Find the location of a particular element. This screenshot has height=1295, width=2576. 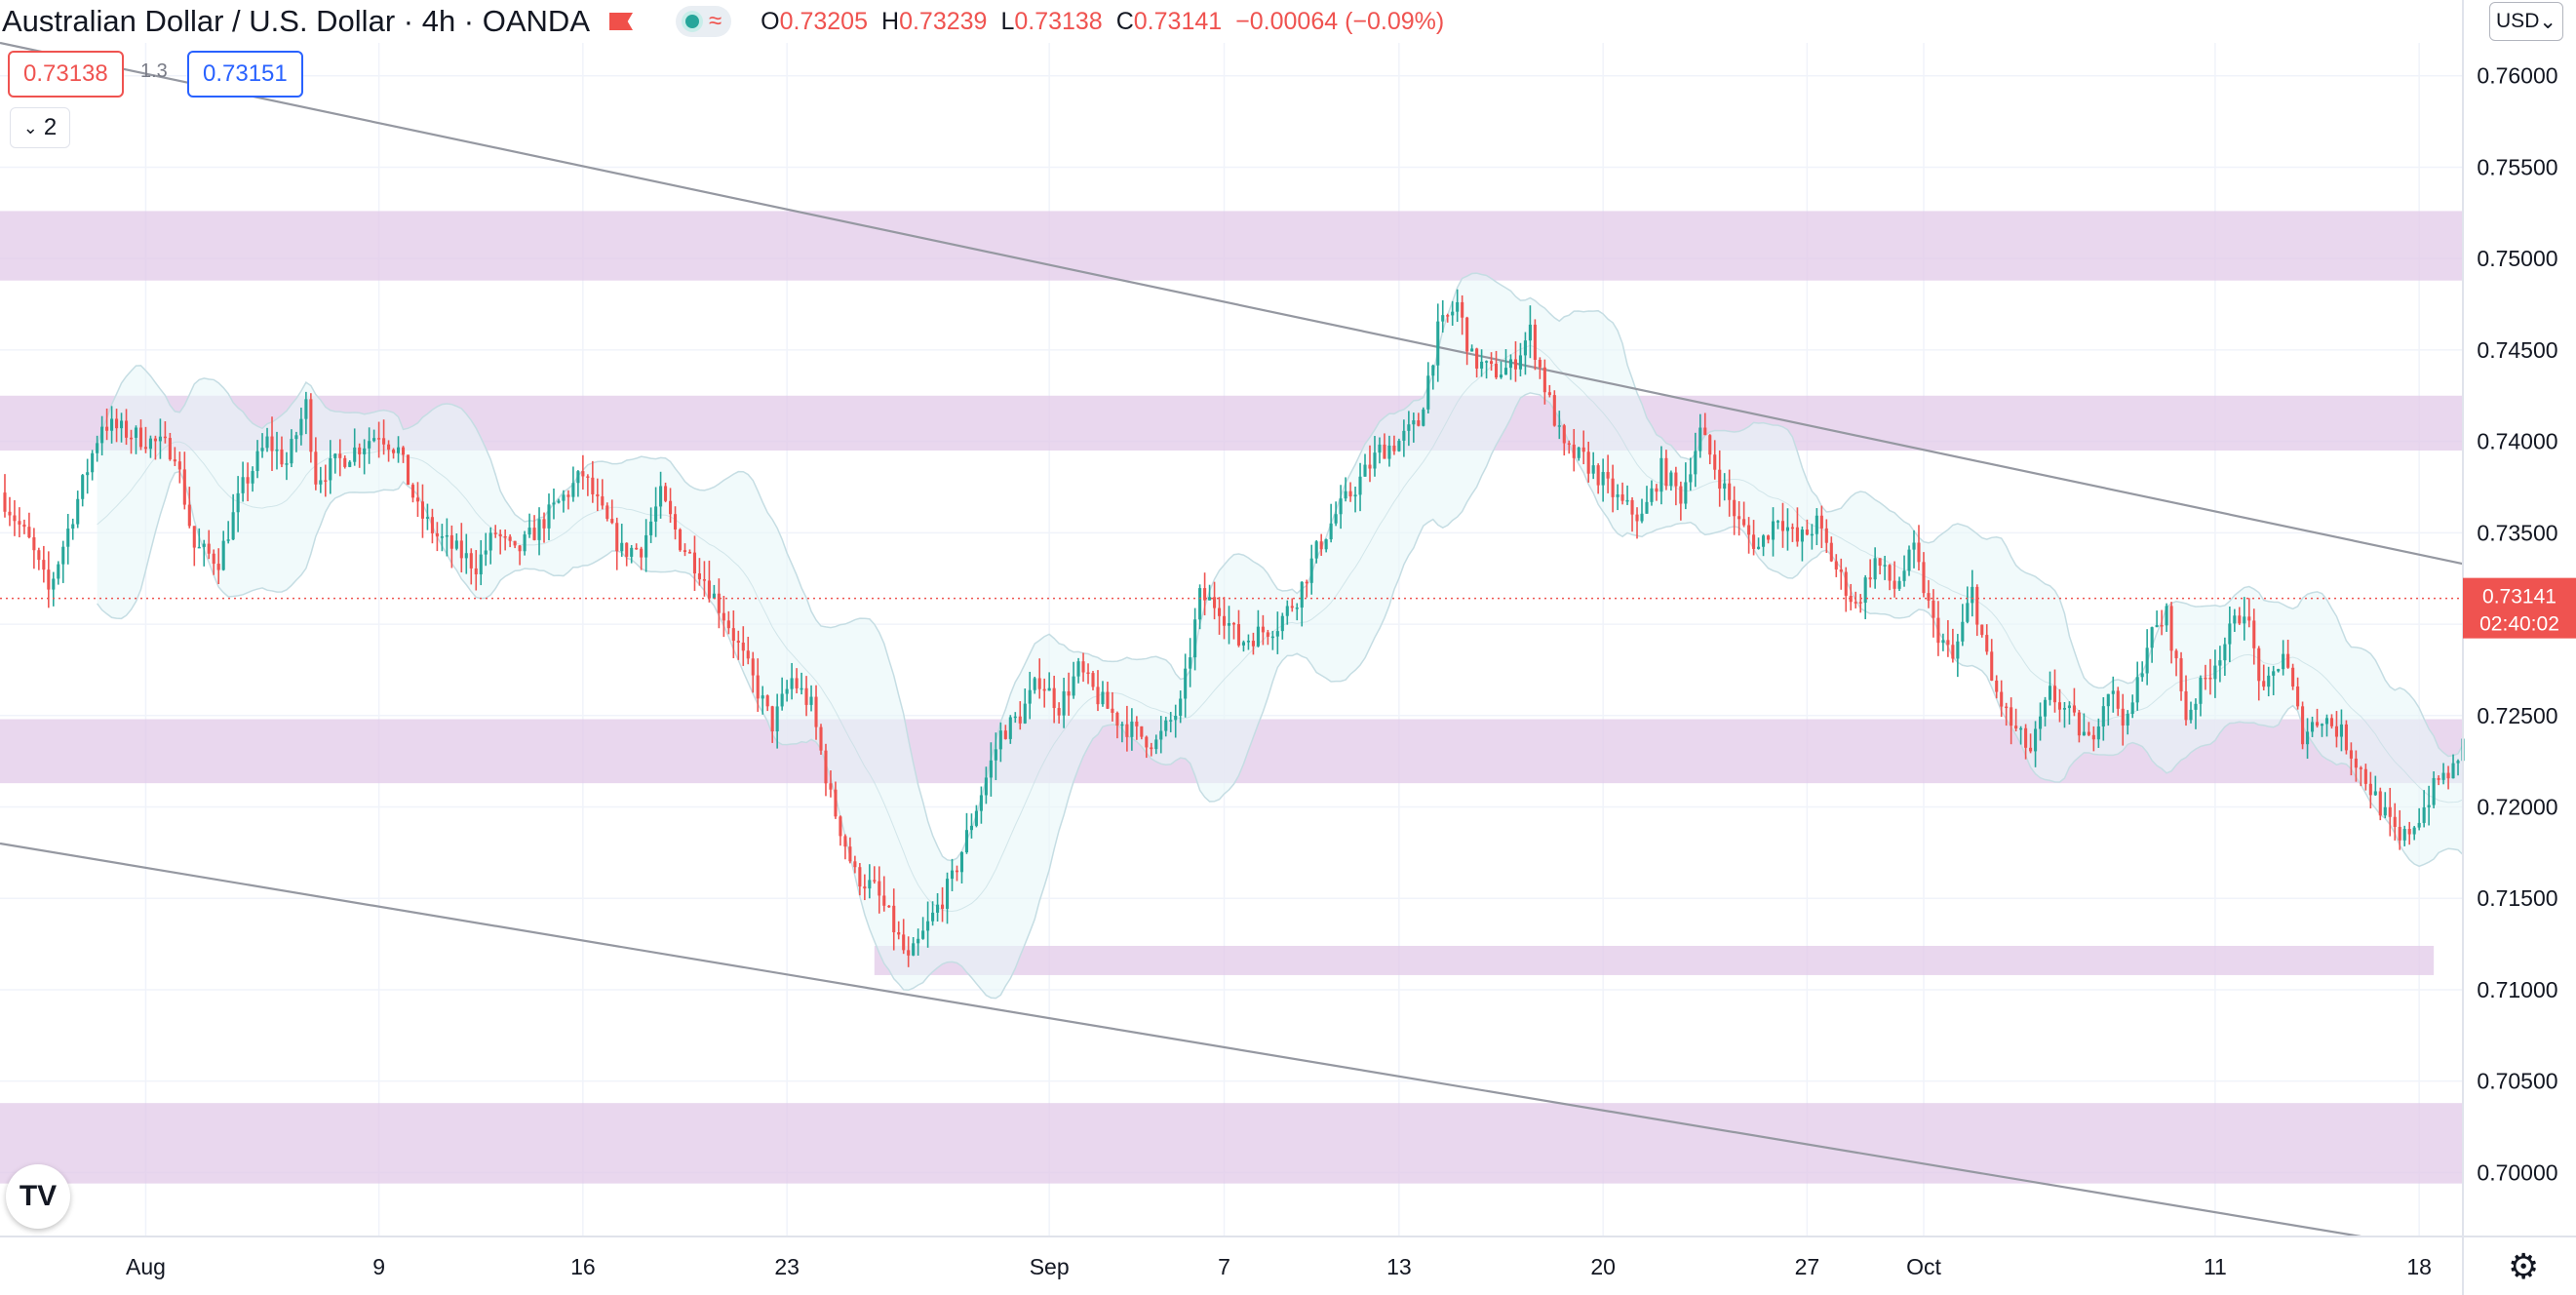

x-tick-label: 13 is located at coordinates (1399, 1266).